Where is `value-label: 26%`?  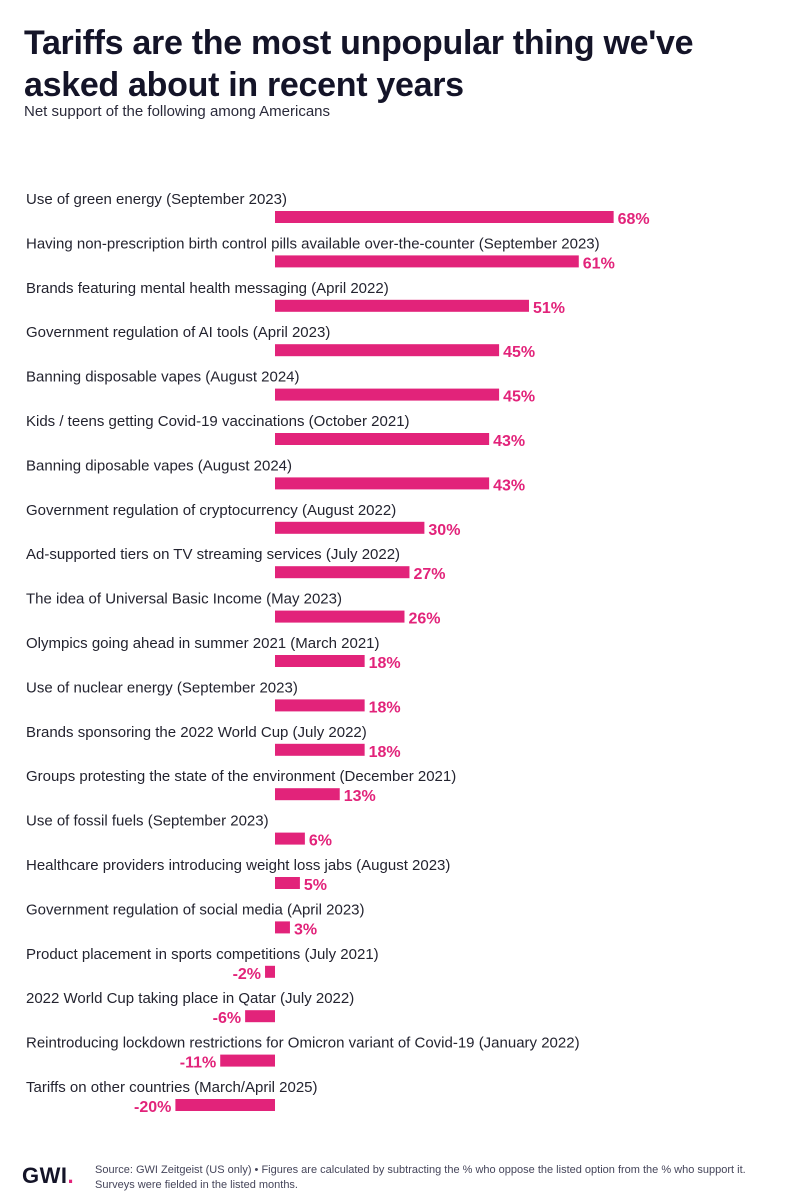 value-label: 26% is located at coordinates (424, 619).